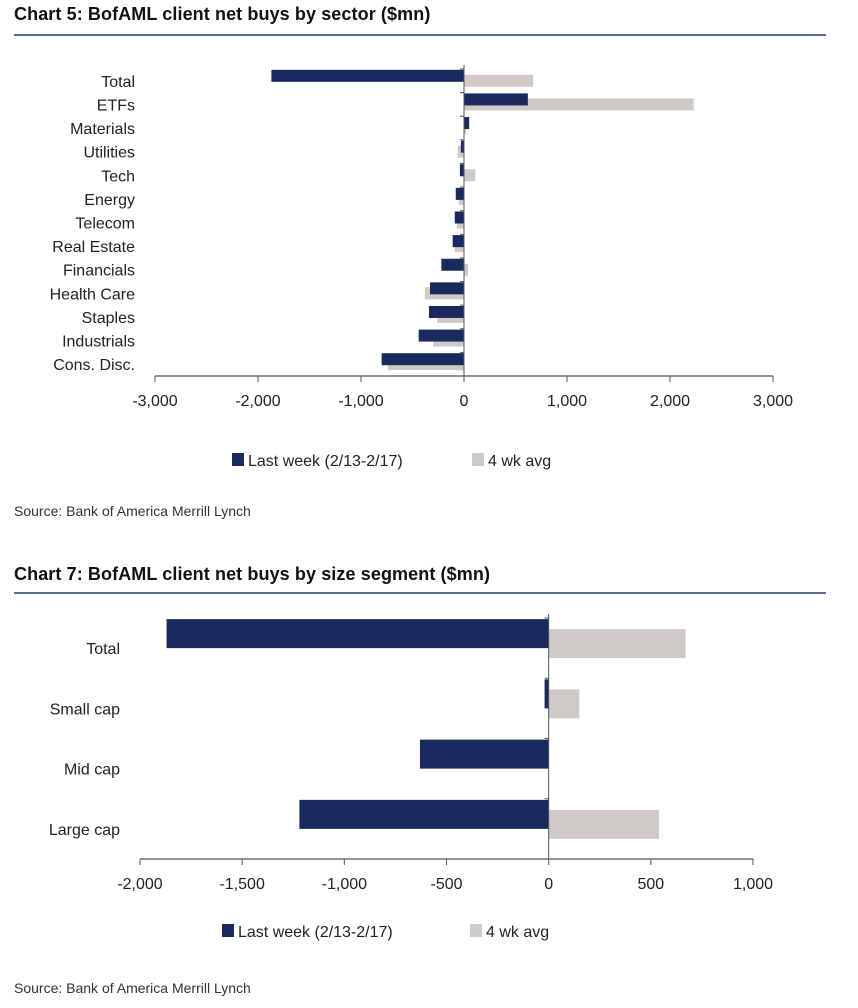 This screenshot has height=1008, width=858. I want to click on x-tick-label-3: -500, so click(446, 884).